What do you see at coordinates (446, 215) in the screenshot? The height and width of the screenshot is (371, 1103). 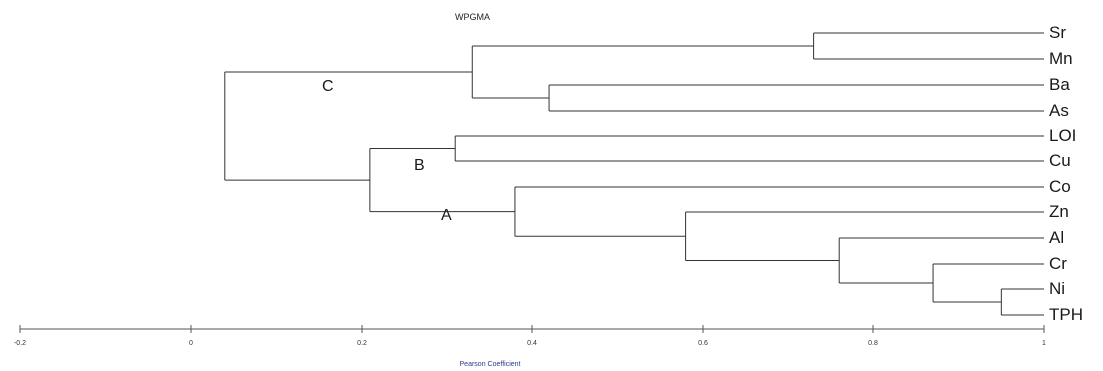 I see `cluster-label-a: A` at bounding box center [446, 215].